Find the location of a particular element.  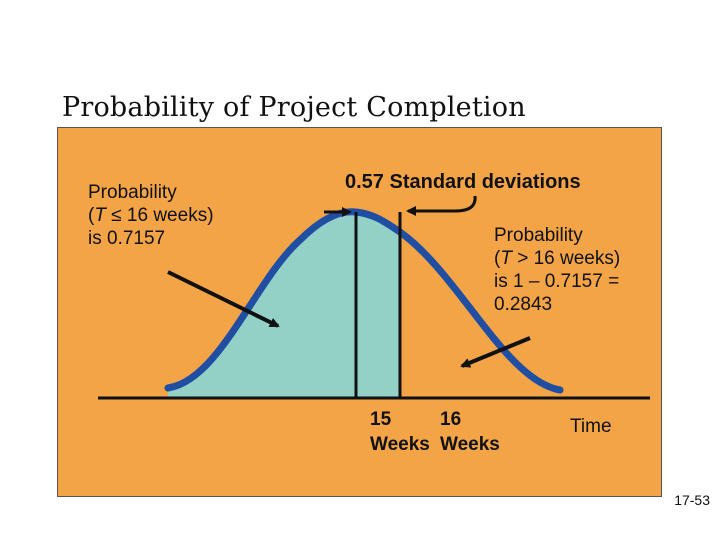

sd-arrow-right is located at coordinates (441, 205).